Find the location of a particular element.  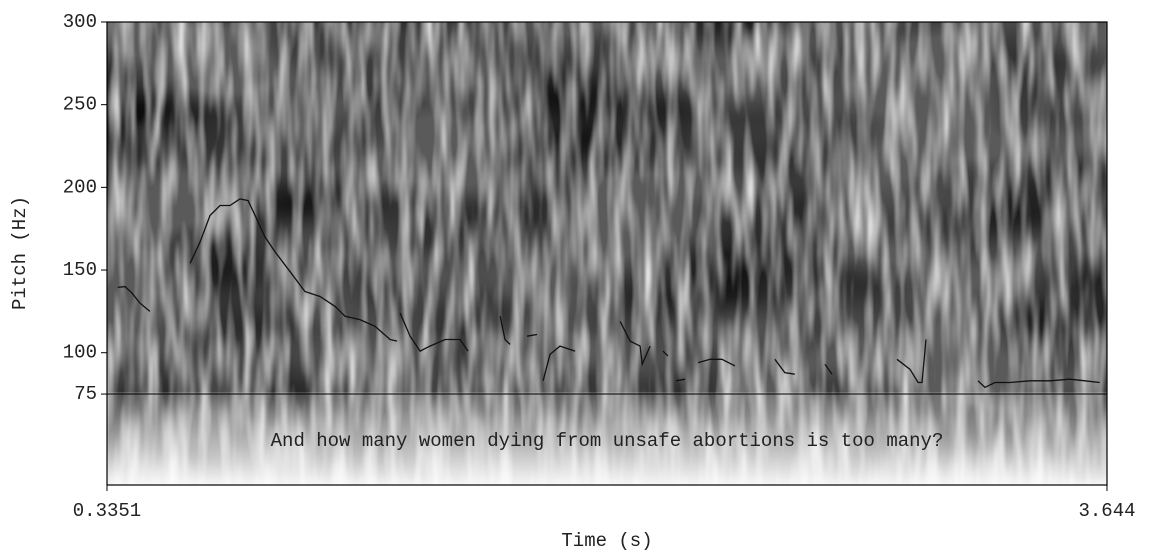

y-tick-label: 75 is located at coordinates (85, 394).